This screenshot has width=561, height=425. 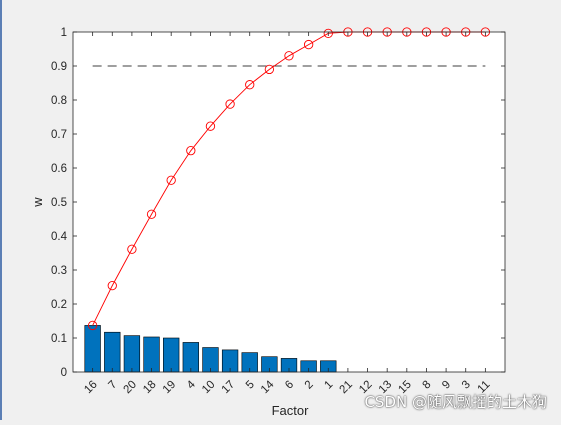 What do you see at coordinates (64, 373) in the screenshot?
I see `y-tick-label: 0` at bounding box center [64, 373].